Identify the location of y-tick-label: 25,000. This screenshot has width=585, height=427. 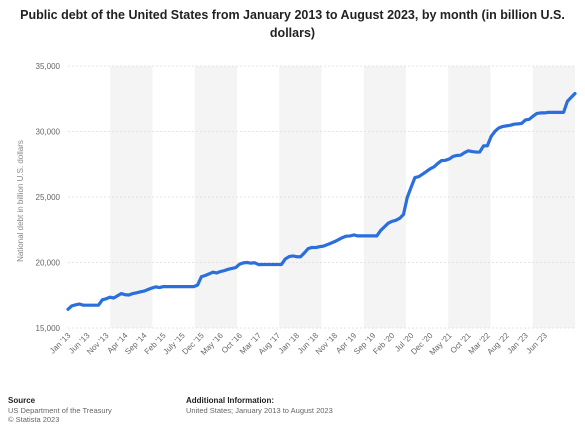
(48, 197).